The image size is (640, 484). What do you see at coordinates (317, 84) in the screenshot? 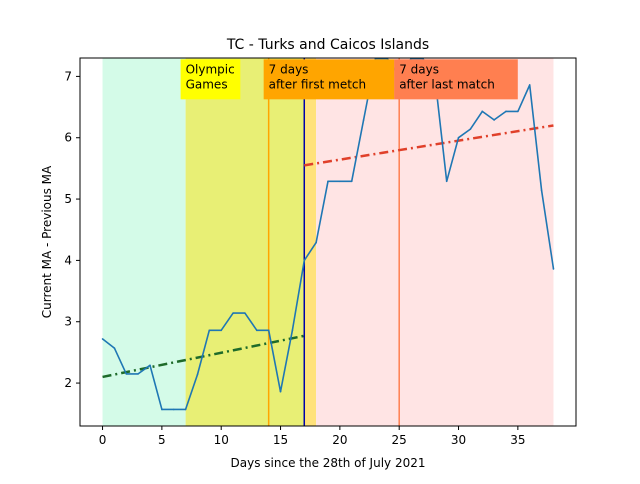
I see `annotation-text-1: after first metch` at bounding box center [317, 84].